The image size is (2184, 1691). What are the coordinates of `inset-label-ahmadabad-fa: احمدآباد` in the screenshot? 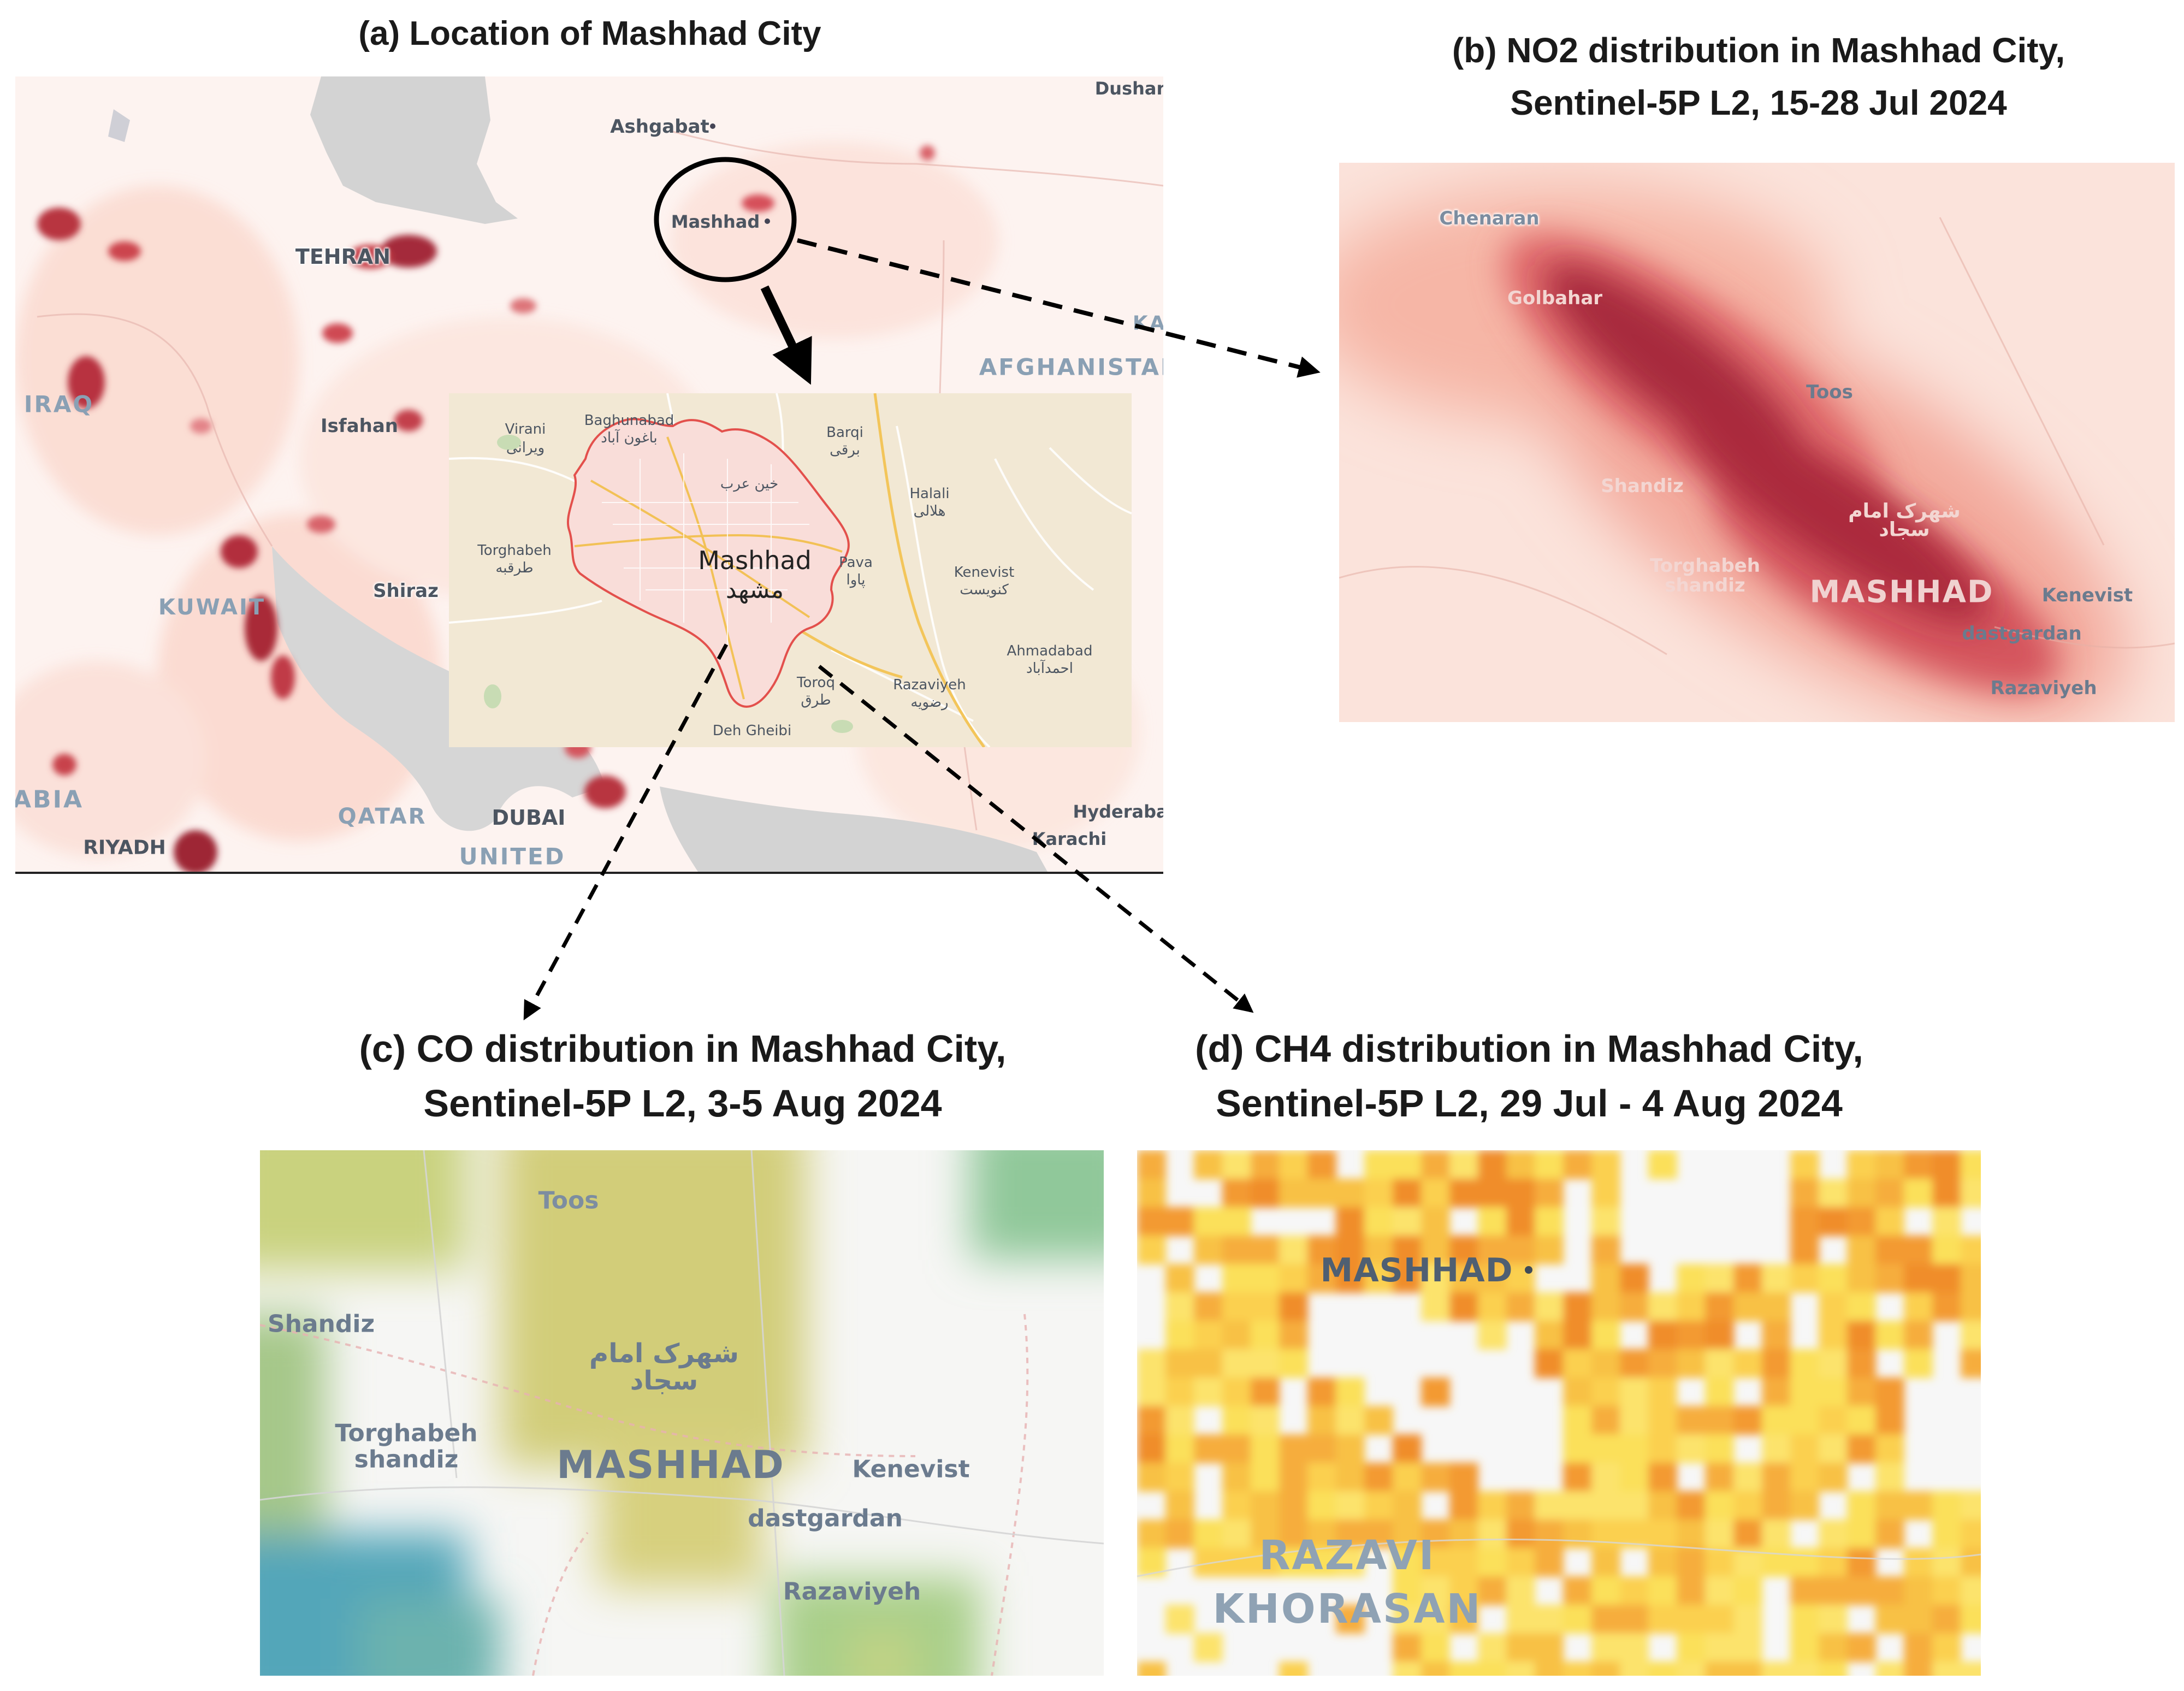 It's located at (1049, 669).